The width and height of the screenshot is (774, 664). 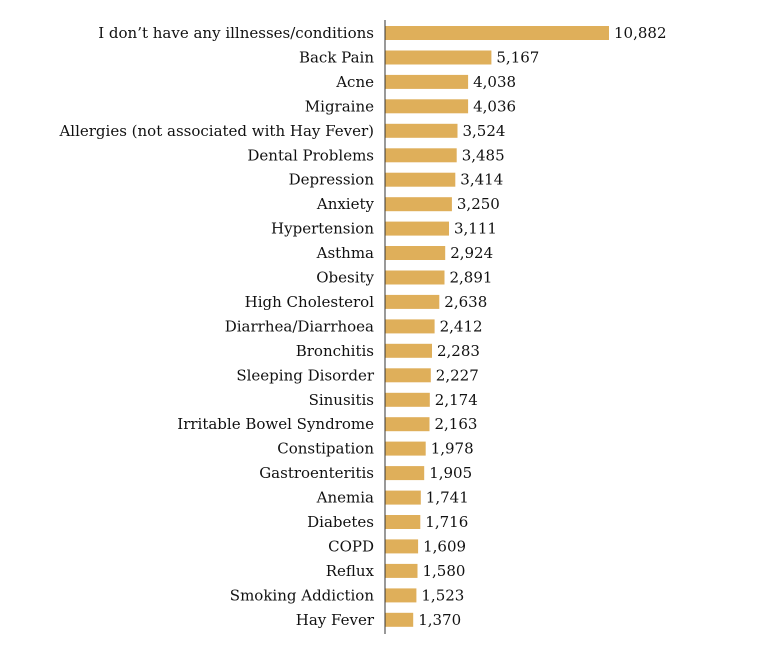 I want to click on category-label: Back Pain, so click(x=336, y=58).